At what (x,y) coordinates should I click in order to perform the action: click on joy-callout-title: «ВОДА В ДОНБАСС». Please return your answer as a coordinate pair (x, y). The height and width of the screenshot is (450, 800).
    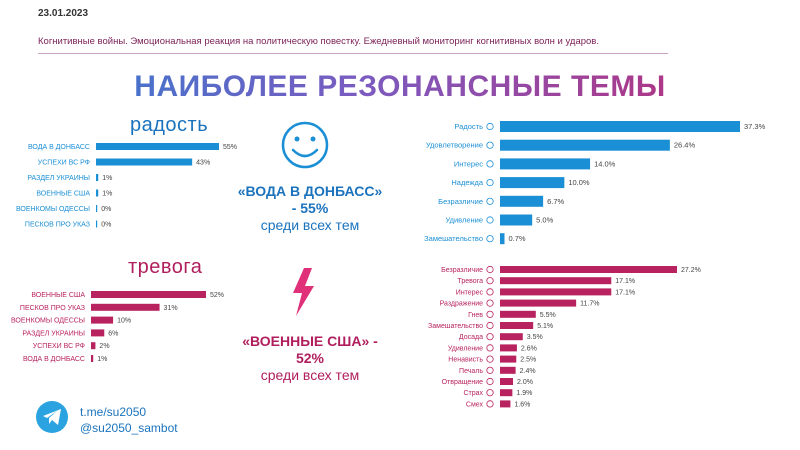
    Looking at the image, I should click on (310, 191).